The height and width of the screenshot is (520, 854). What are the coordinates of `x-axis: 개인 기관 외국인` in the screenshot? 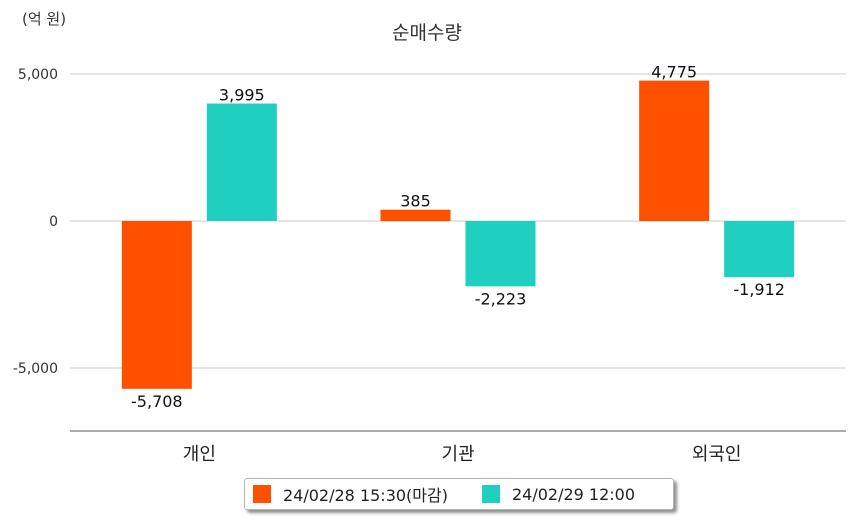 It's located at (458, 447).